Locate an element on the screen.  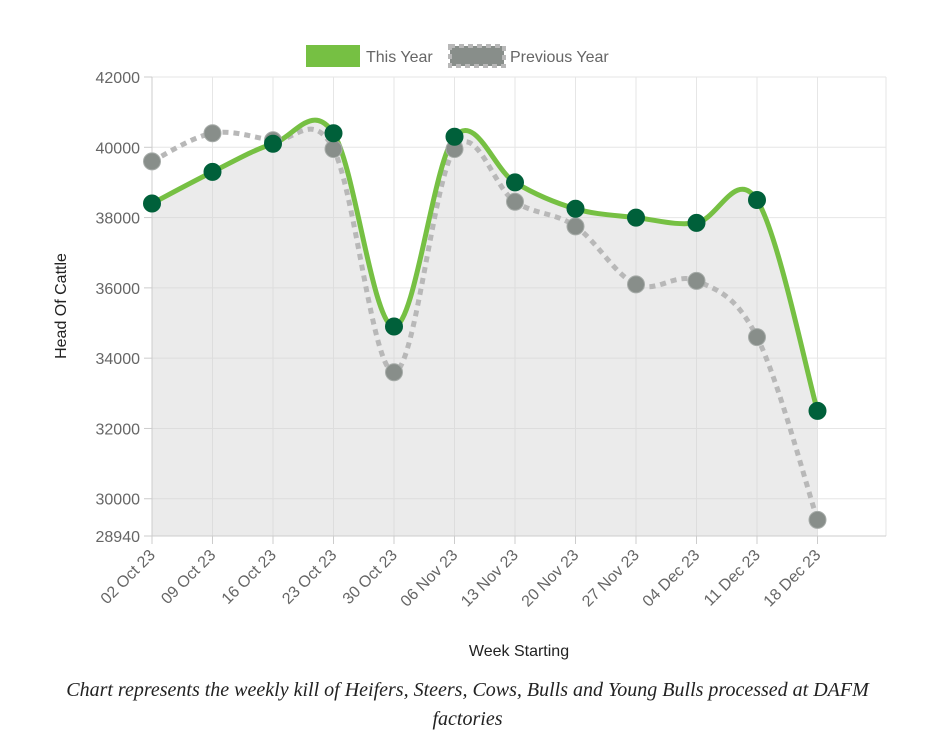
legend-swatch-previous-year is located at coordinates (477, 56).